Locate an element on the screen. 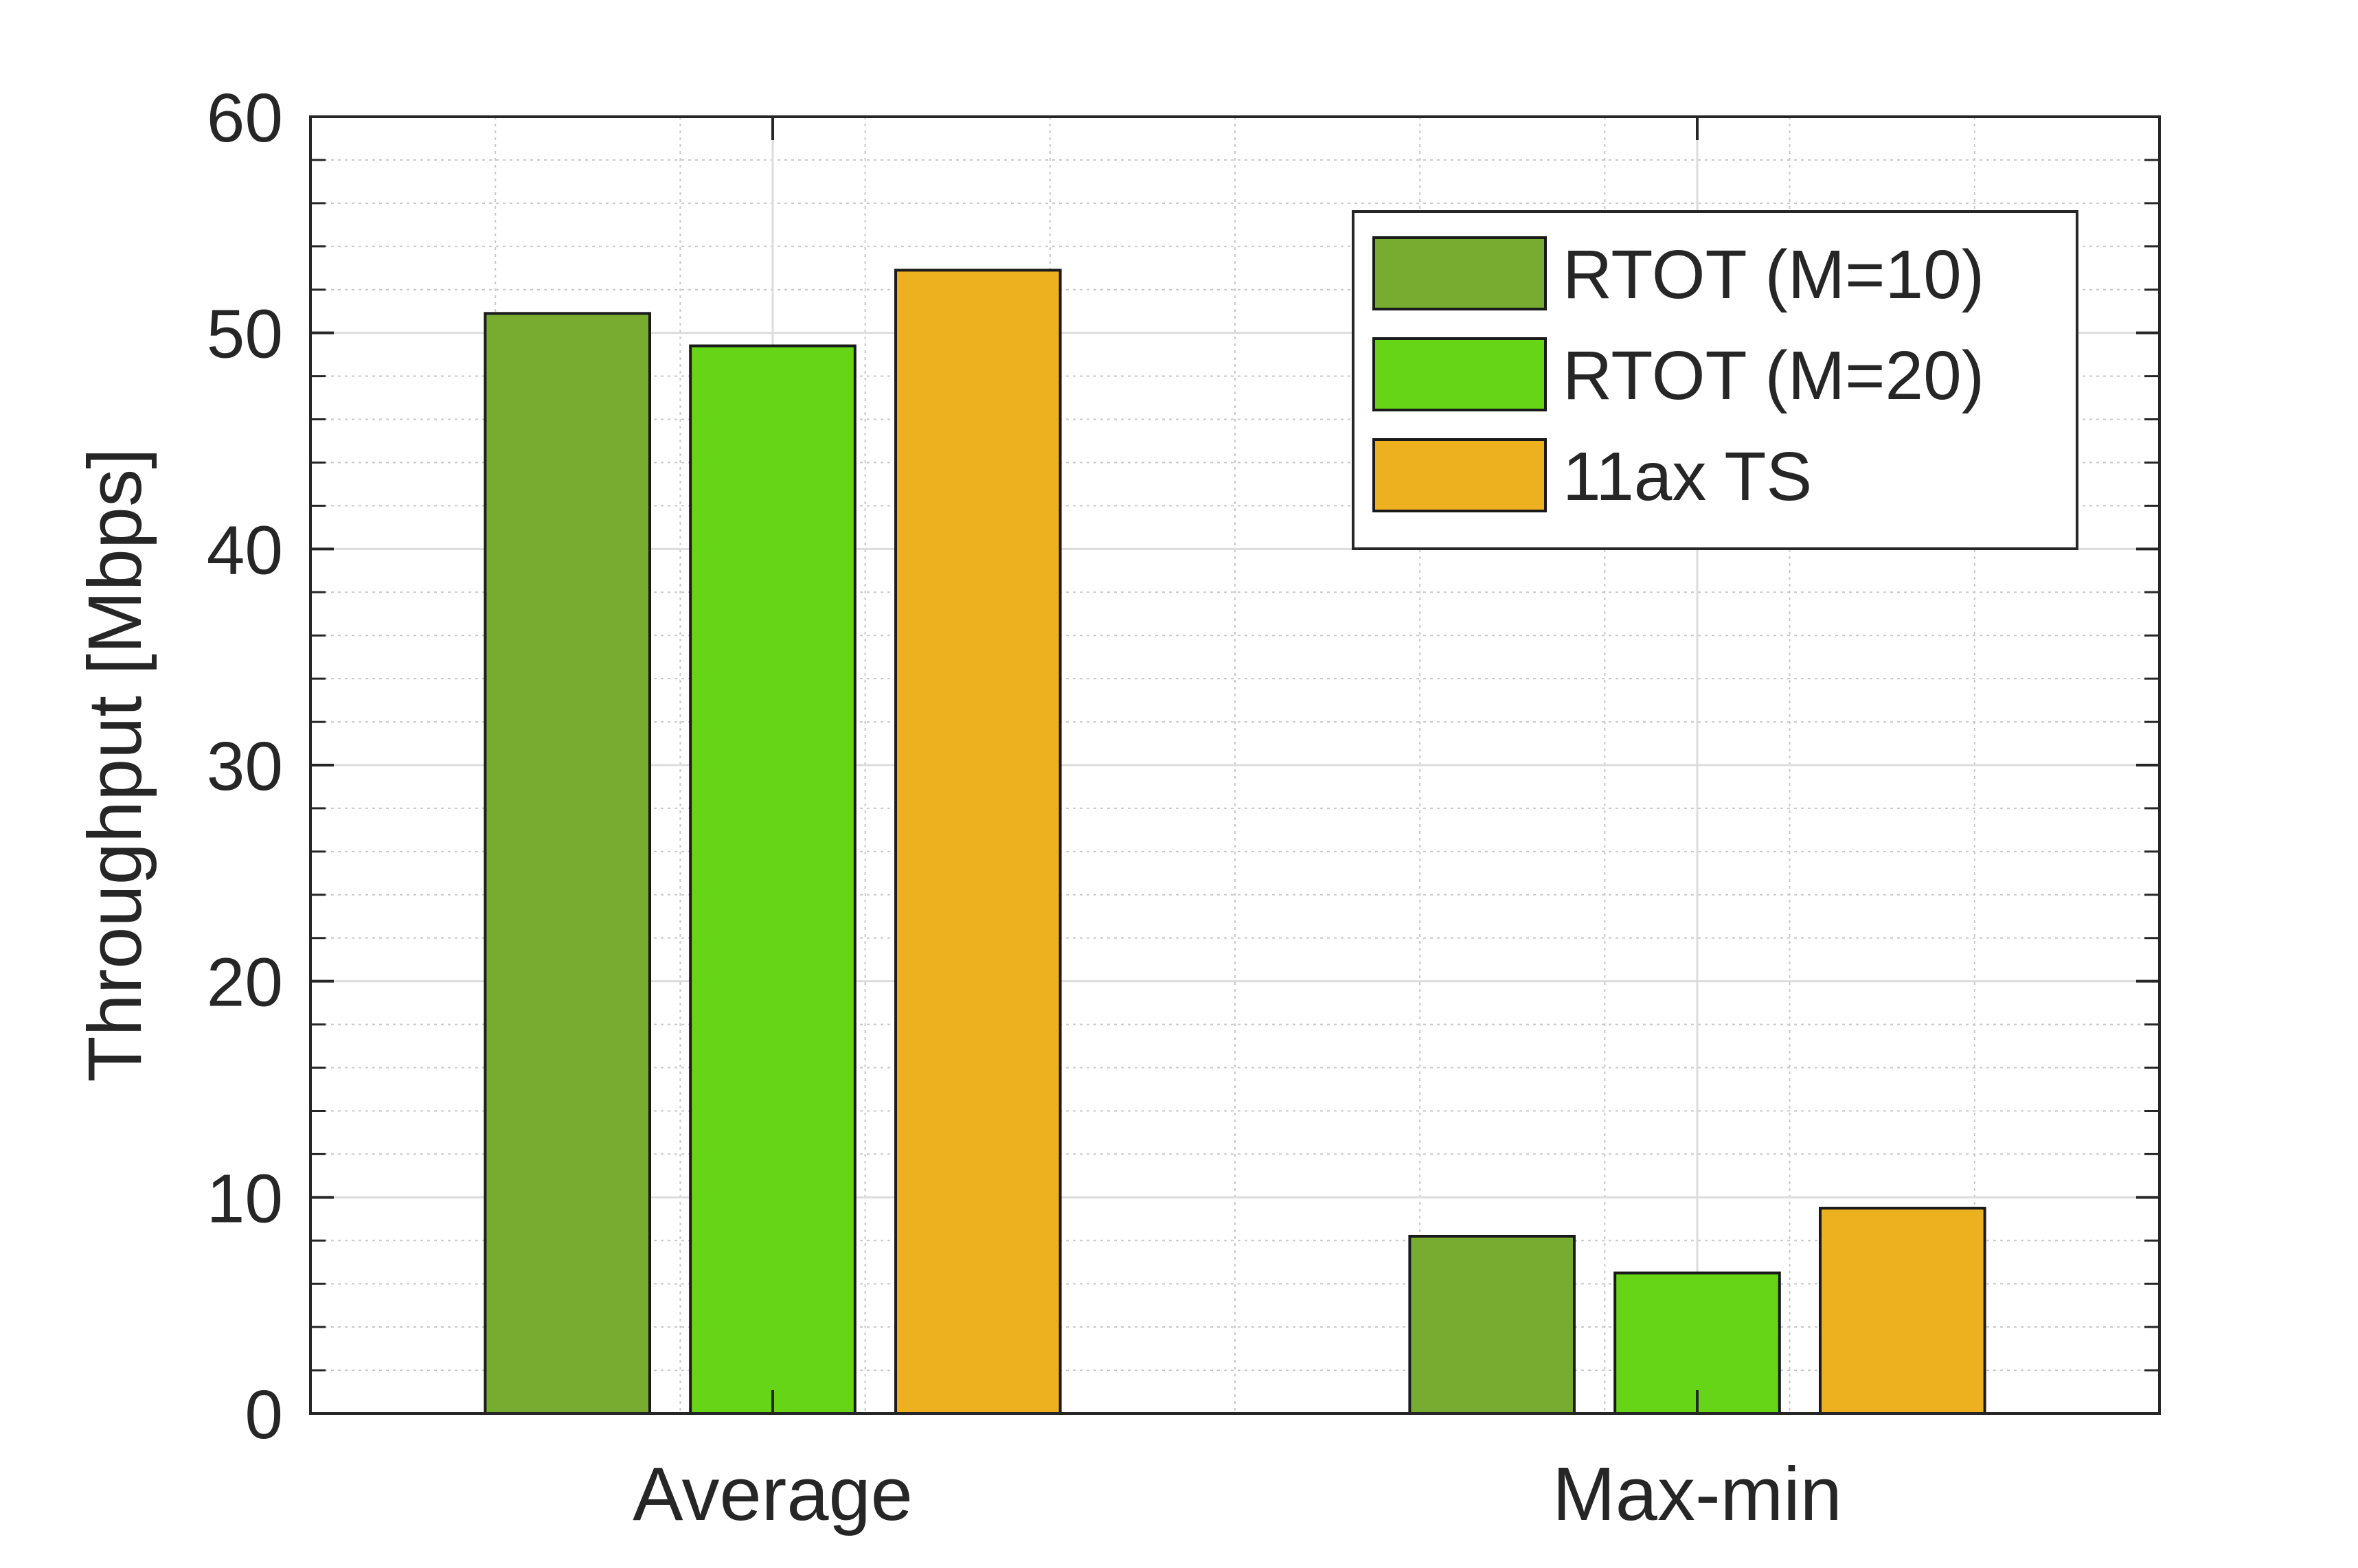 Image resolution: width=2358 pixels, height=1568 pixels. y-tick-label: 50 is located at coordinates (245, 334).